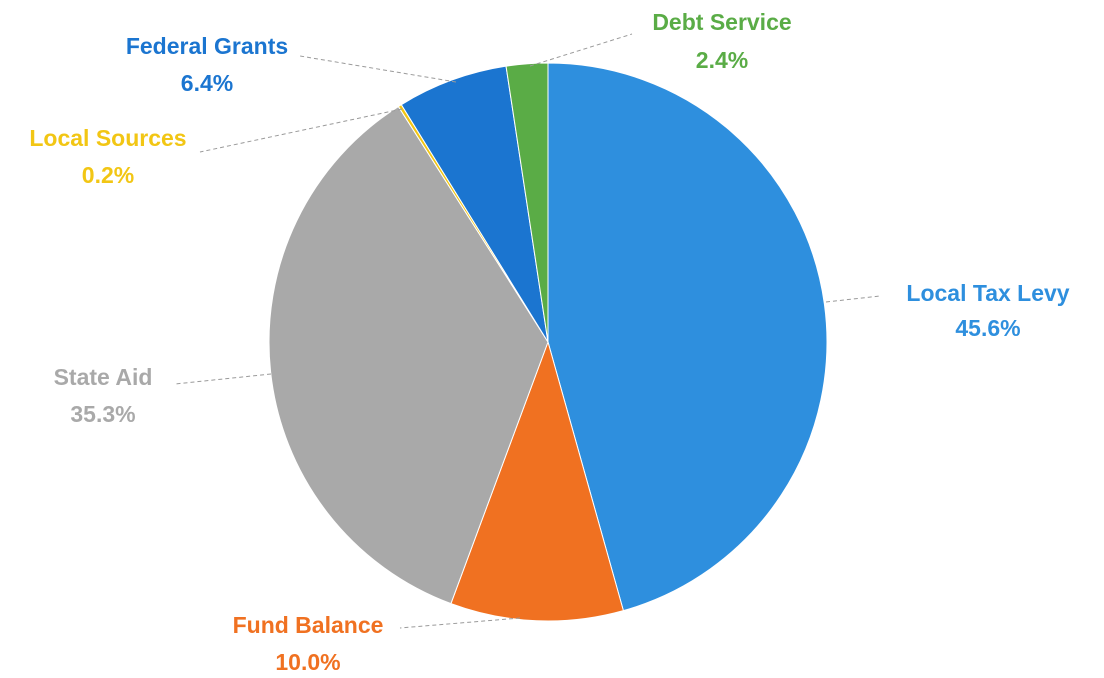  What do you see at coordinates (102, 414) in the screenshot?
I see `slice-value-state-aid: 35.3%` at bounding box center [102, 414].